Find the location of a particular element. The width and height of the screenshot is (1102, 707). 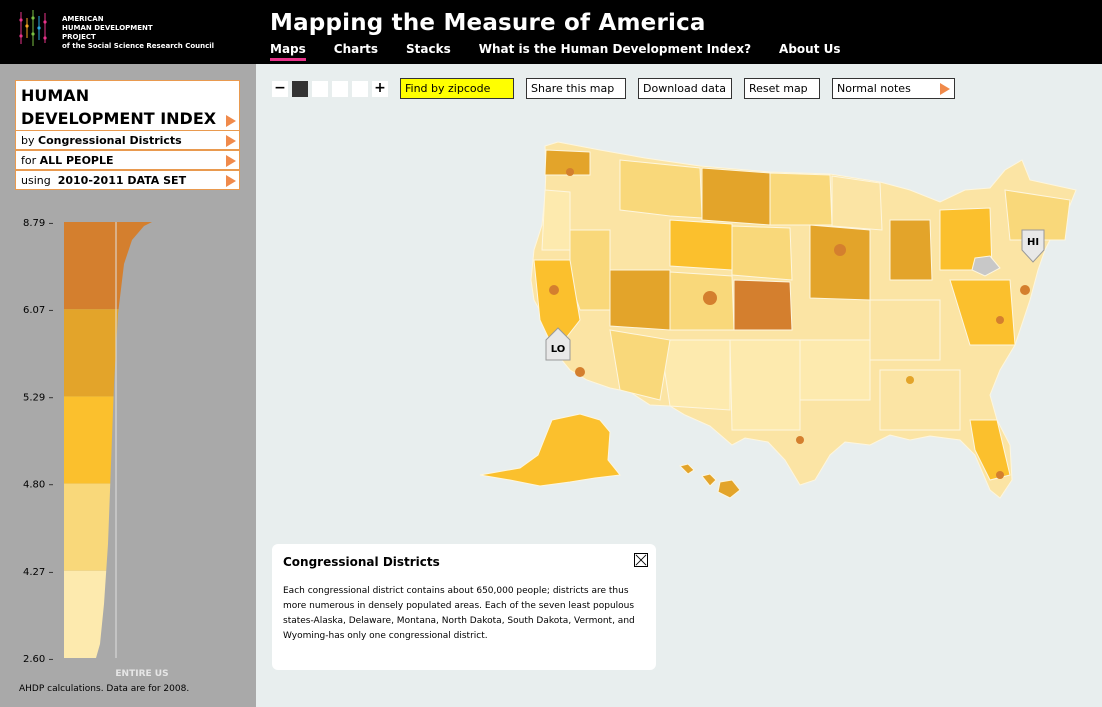

zoom-in-button: + is located at coordinates (380, 89).